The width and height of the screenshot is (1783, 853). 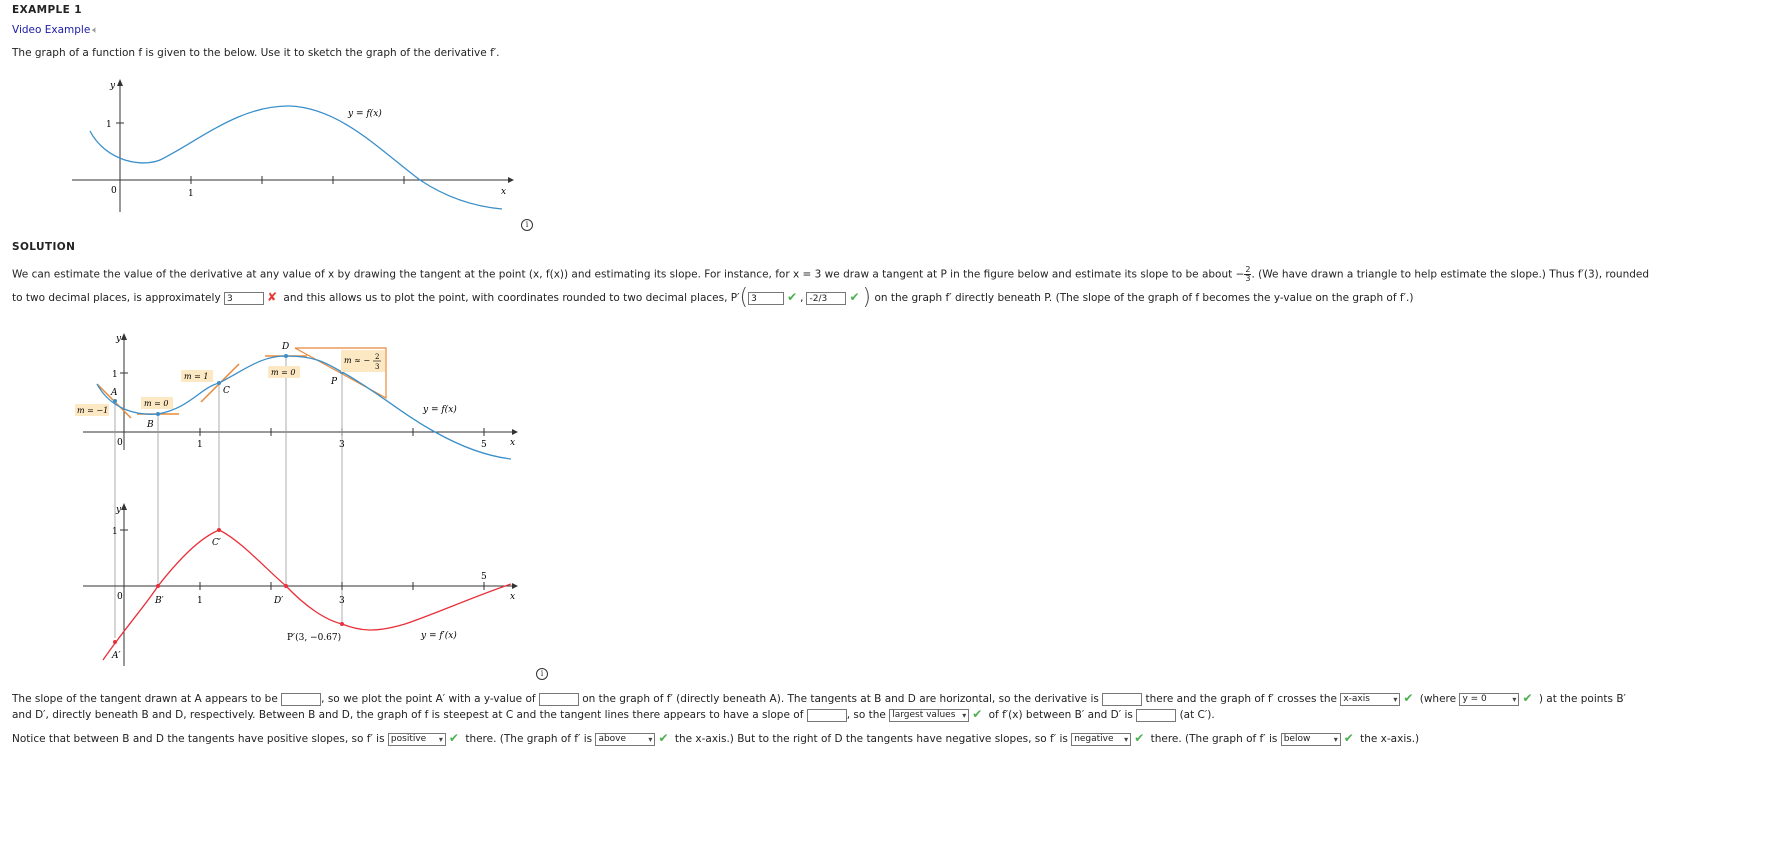 I want to click on slope-label-p-num: 2, so click(x=377, y=357).